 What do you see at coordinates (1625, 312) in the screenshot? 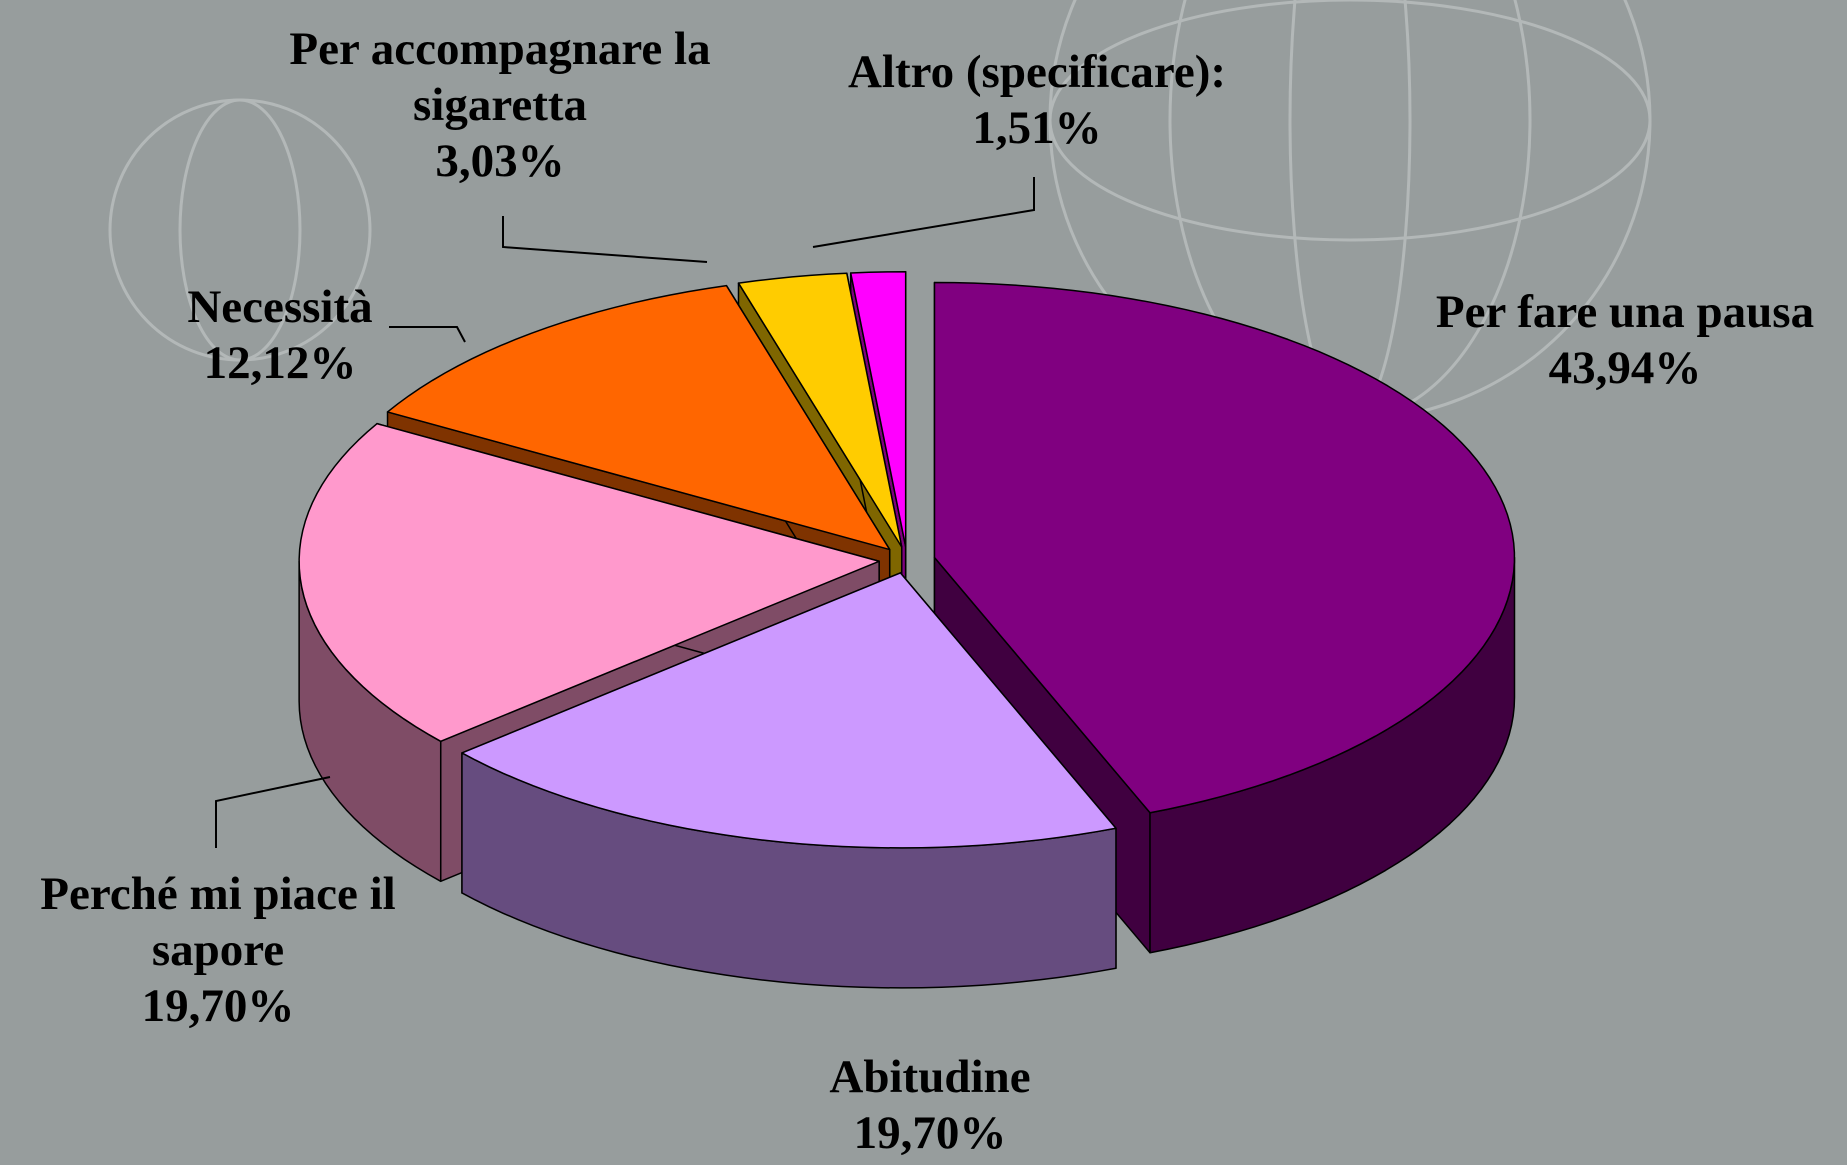
I see `category-label: Per fare una pausa` at bounding box center [1625, 312].